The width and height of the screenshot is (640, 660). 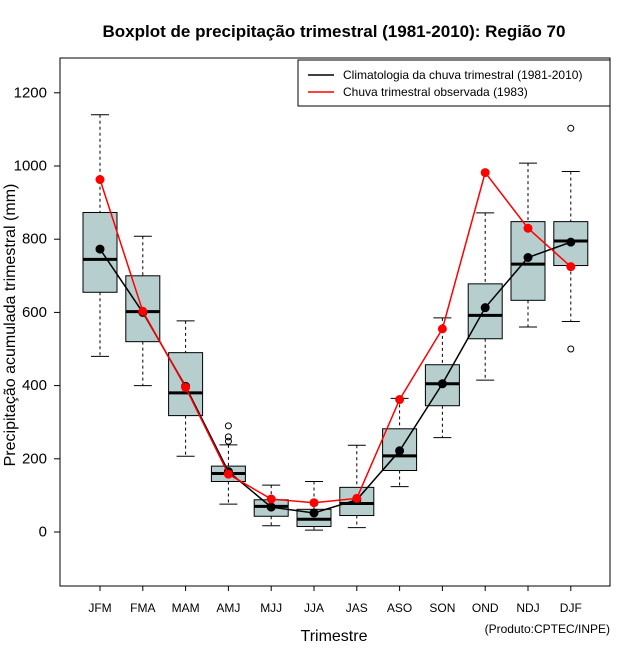 I want to click on x-axis-label: Trimestre, so click(x=334, y=636).